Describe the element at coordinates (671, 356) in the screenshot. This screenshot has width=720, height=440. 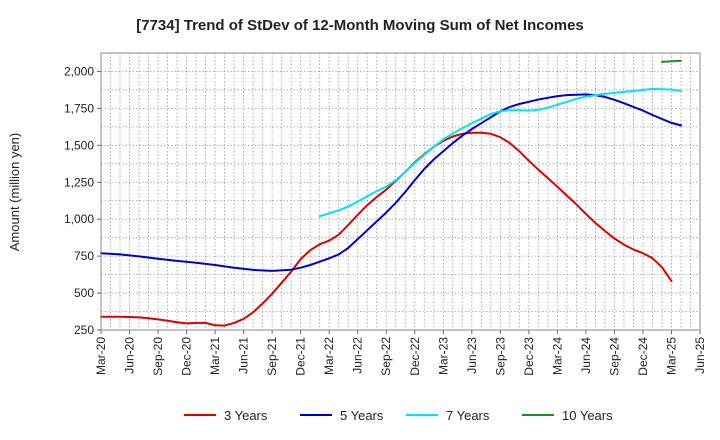
I see `x-tick-label: Mar-25` at that location.